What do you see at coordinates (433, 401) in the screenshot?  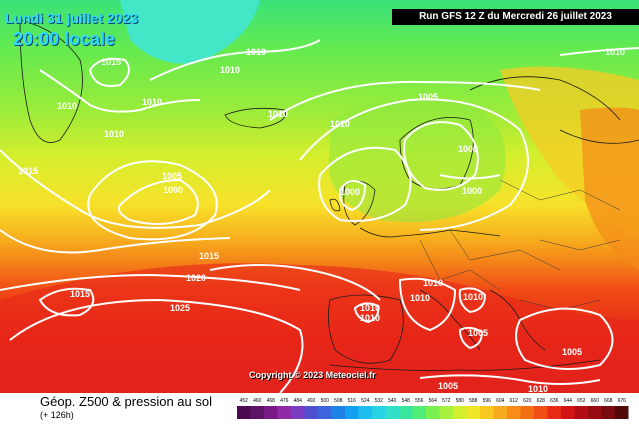 I see `legend-tick: 564` at bounding box center [433, 401].